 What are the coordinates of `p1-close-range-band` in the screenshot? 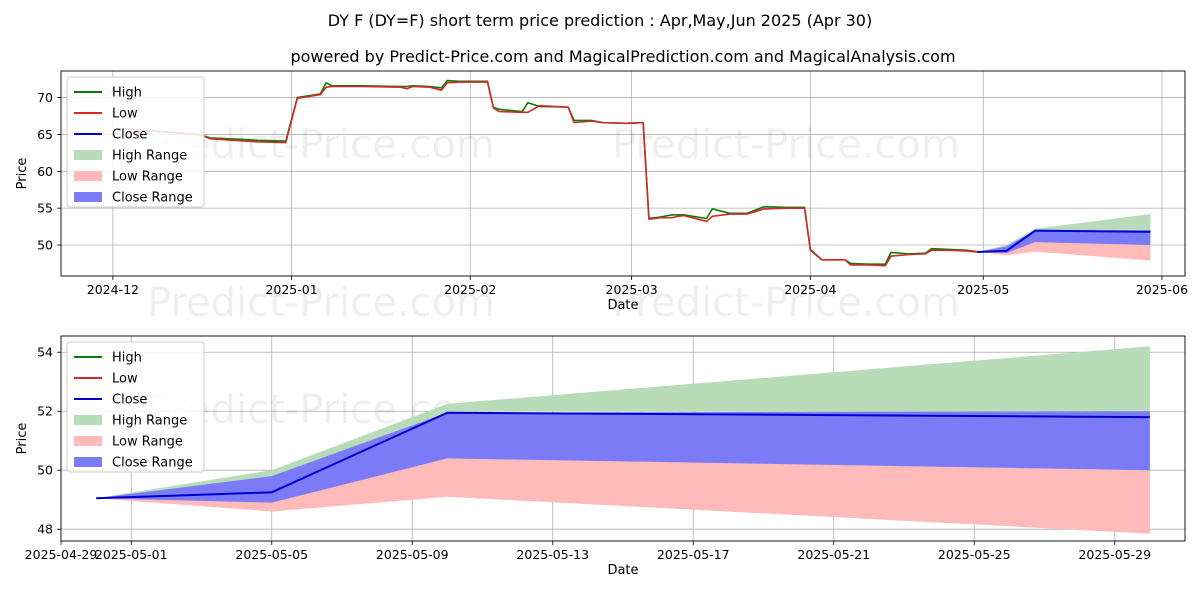 It's located at (623, 457).